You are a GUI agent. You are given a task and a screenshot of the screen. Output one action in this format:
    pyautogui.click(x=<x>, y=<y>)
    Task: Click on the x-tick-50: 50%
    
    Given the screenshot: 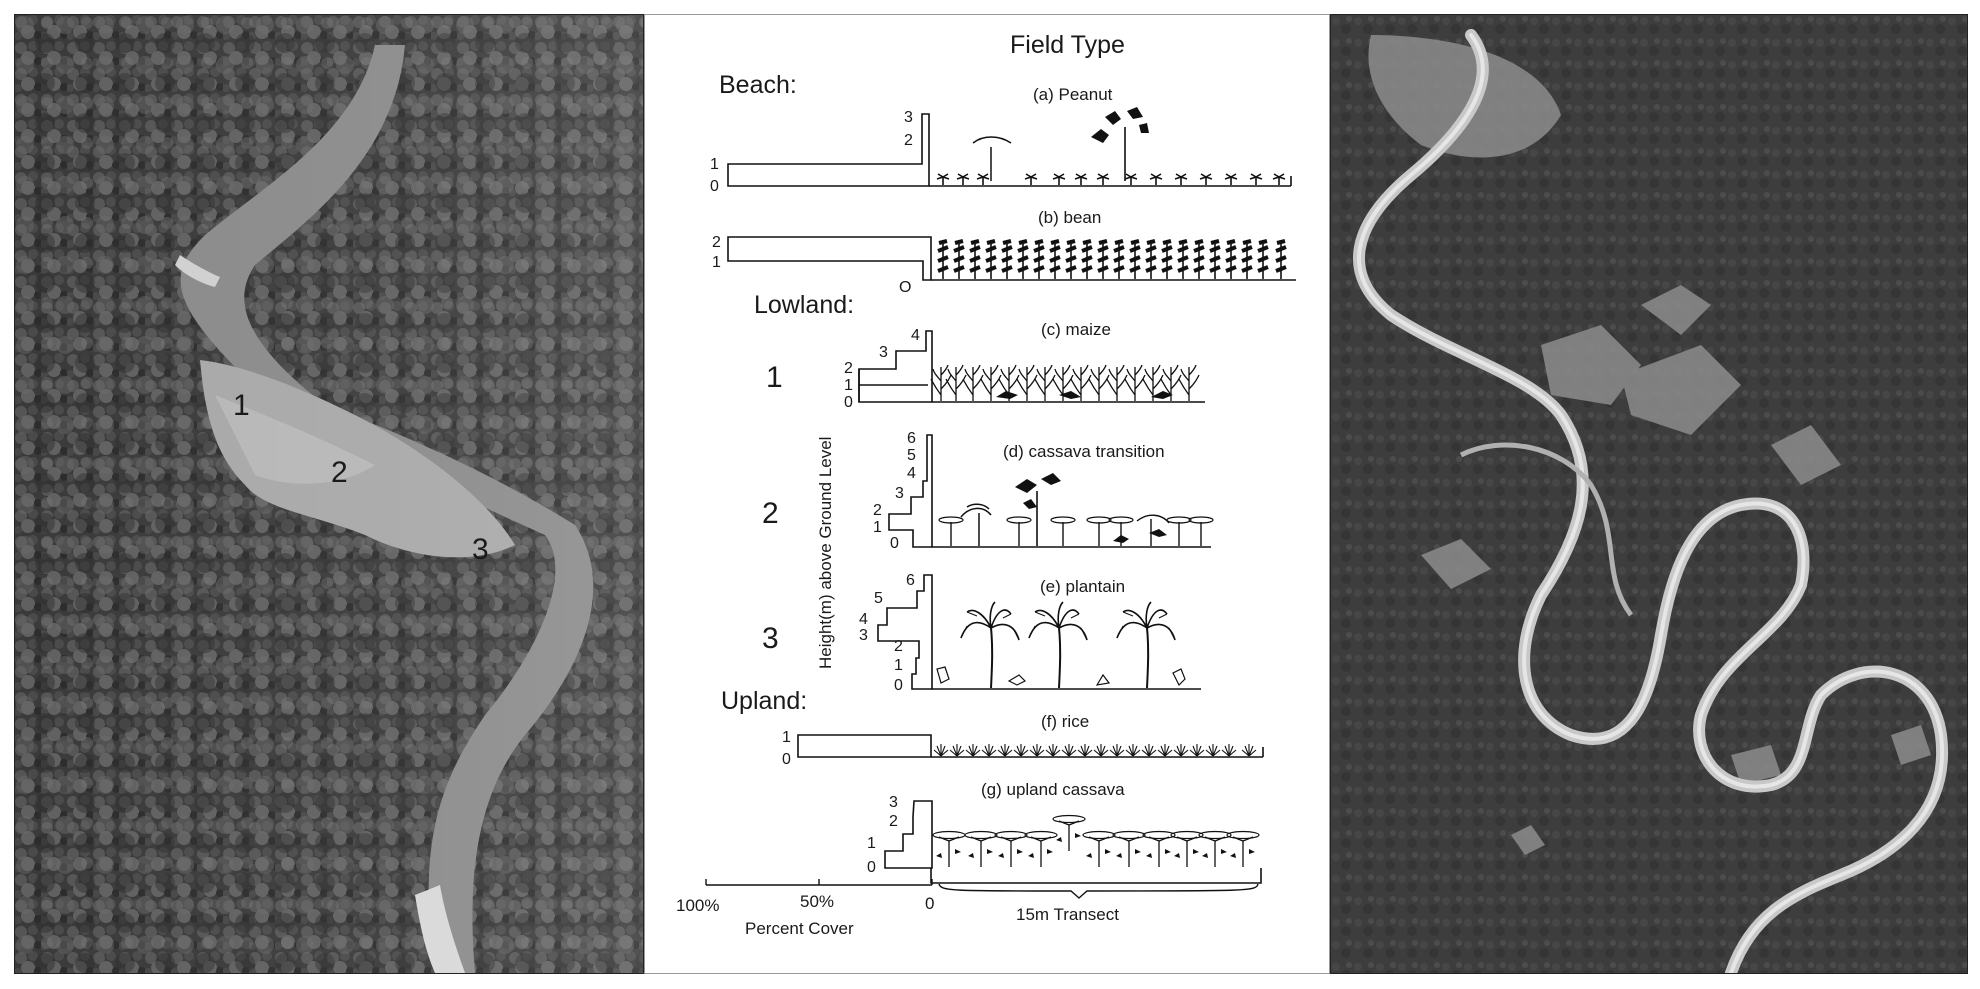 What is the action you would take?
    pyautogui.click(x=817, y=901)
    